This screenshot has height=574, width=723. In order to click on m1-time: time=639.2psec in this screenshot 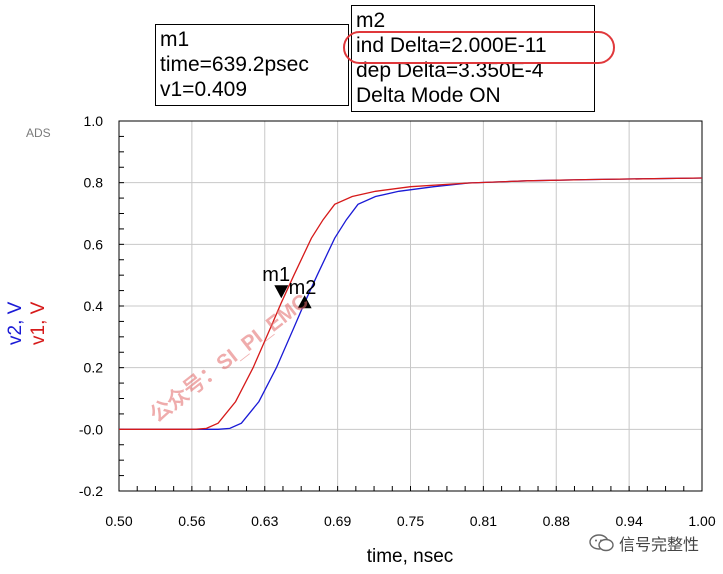, I will do `click(234, 64)`.